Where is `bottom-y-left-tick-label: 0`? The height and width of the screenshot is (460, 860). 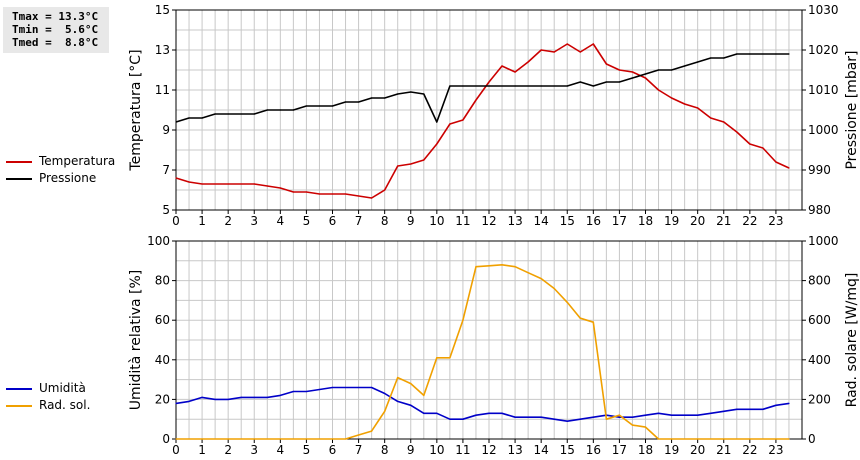
bottom-y-left-tick-label: 0 is located at coordinates (166, 439).